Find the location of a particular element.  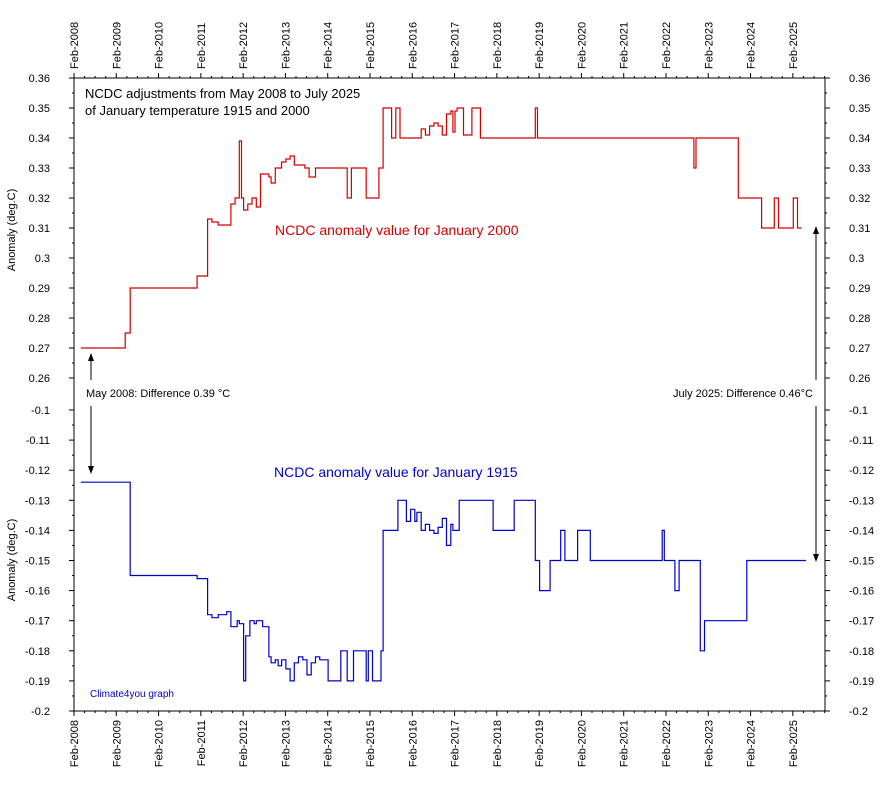

series-label-1915: NCDC anomaly value for January 1915 is located at coordinates (396, 472).